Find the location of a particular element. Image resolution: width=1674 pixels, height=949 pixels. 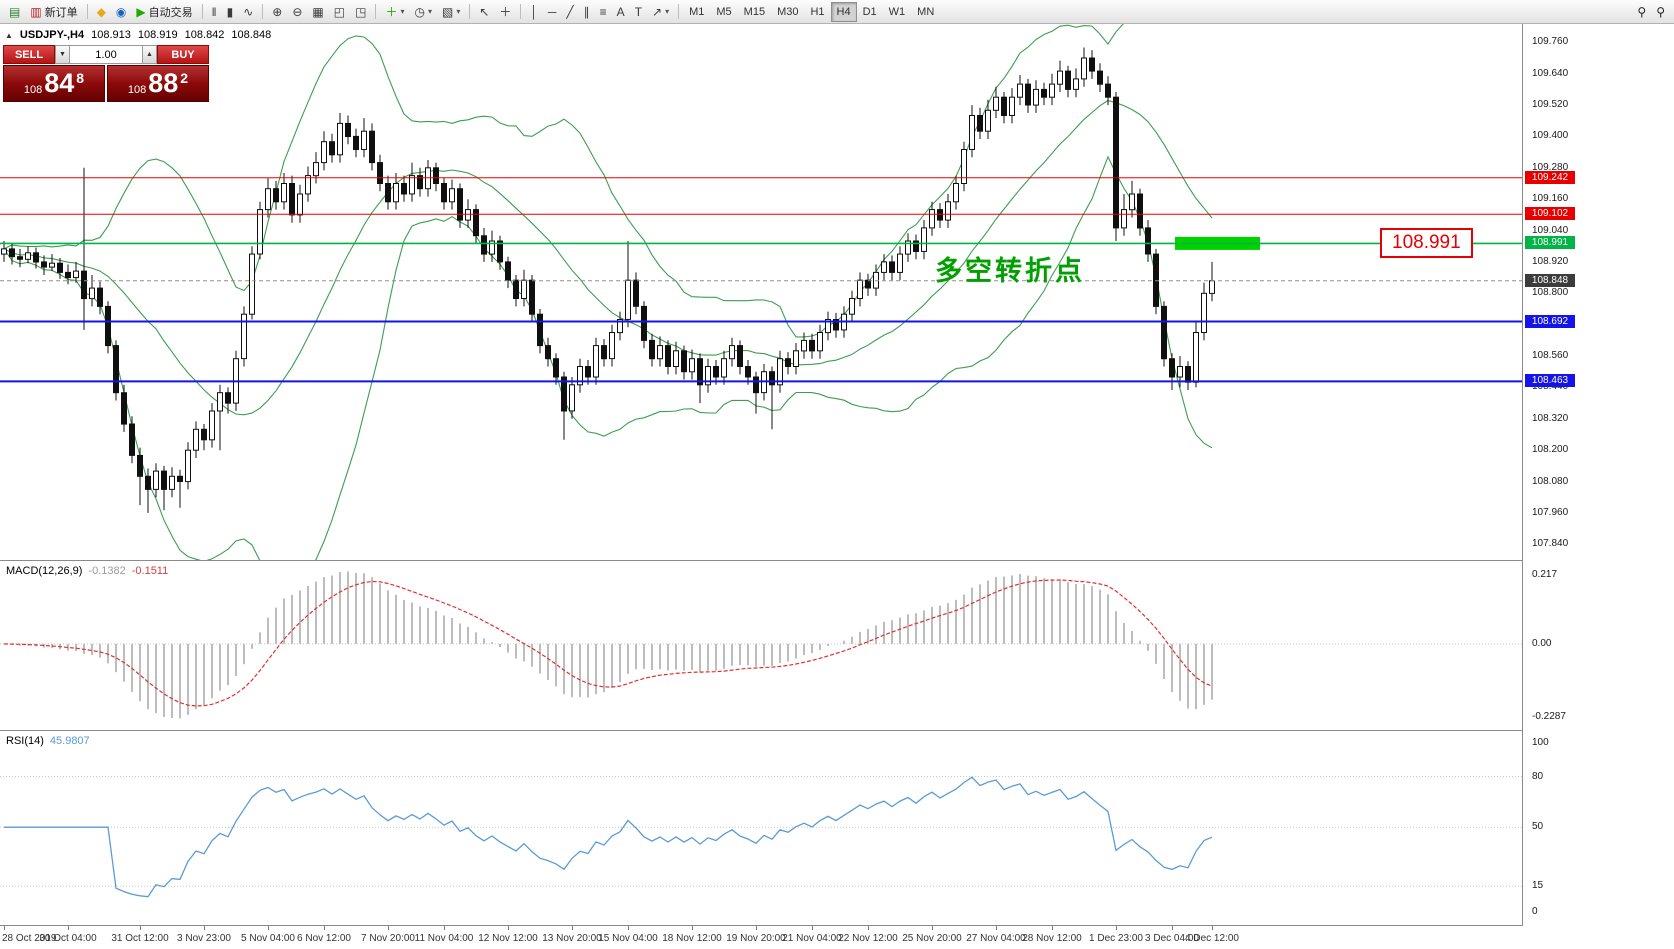

price-tick: 108.080 is located at coordinates (1550, 481).